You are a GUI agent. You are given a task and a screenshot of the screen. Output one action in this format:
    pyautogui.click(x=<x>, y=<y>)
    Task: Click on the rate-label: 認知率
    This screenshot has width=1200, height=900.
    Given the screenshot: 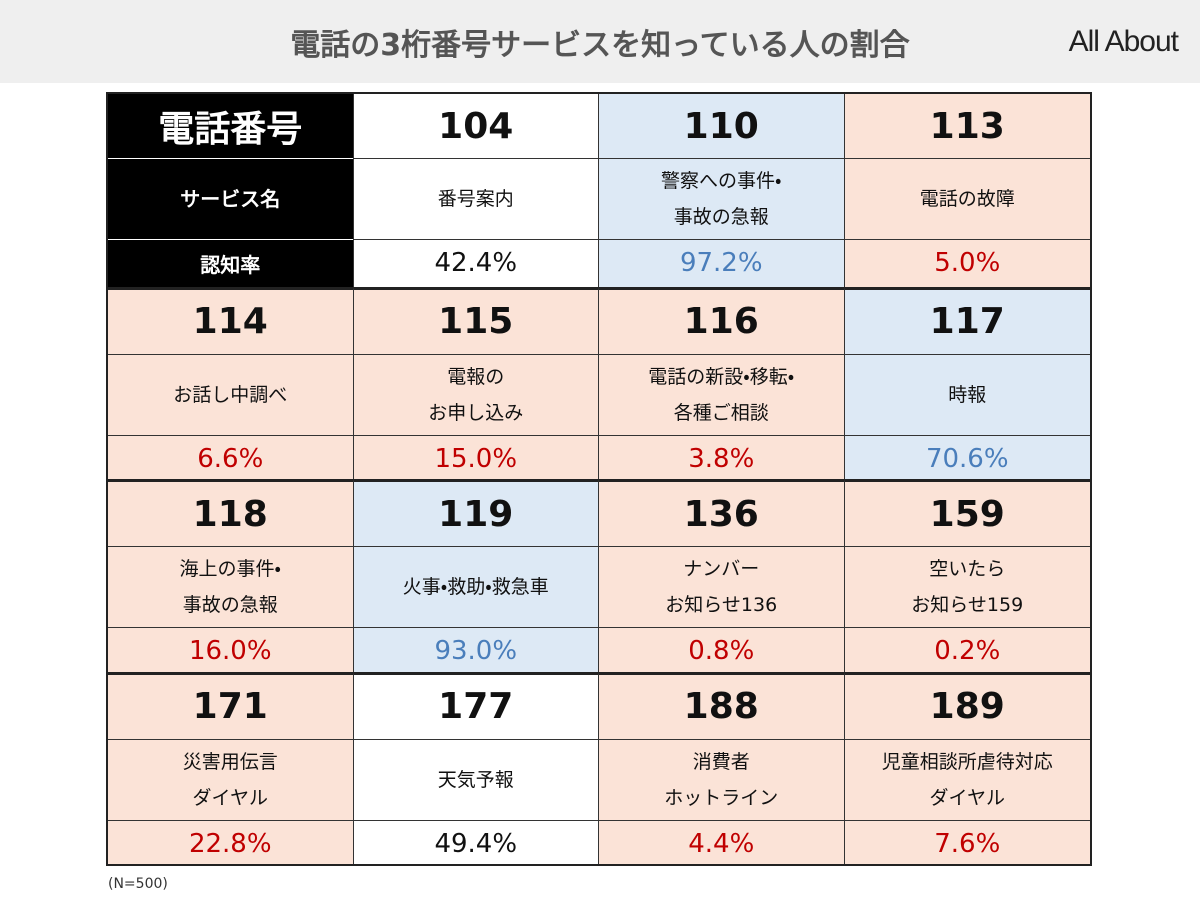 What is the action you would take?
    pyautogui.click(x=230, y=264)
    